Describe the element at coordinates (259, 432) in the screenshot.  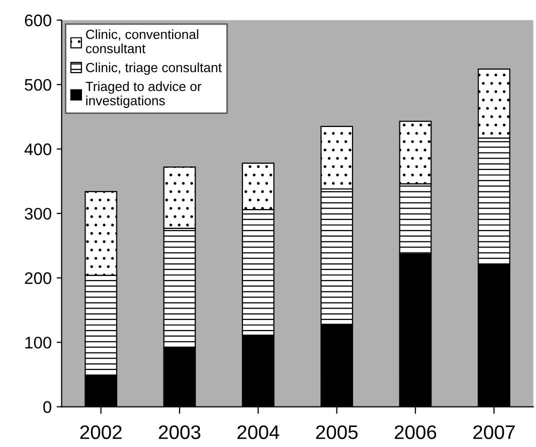
I see `x-tick-label: 2004` at that location.